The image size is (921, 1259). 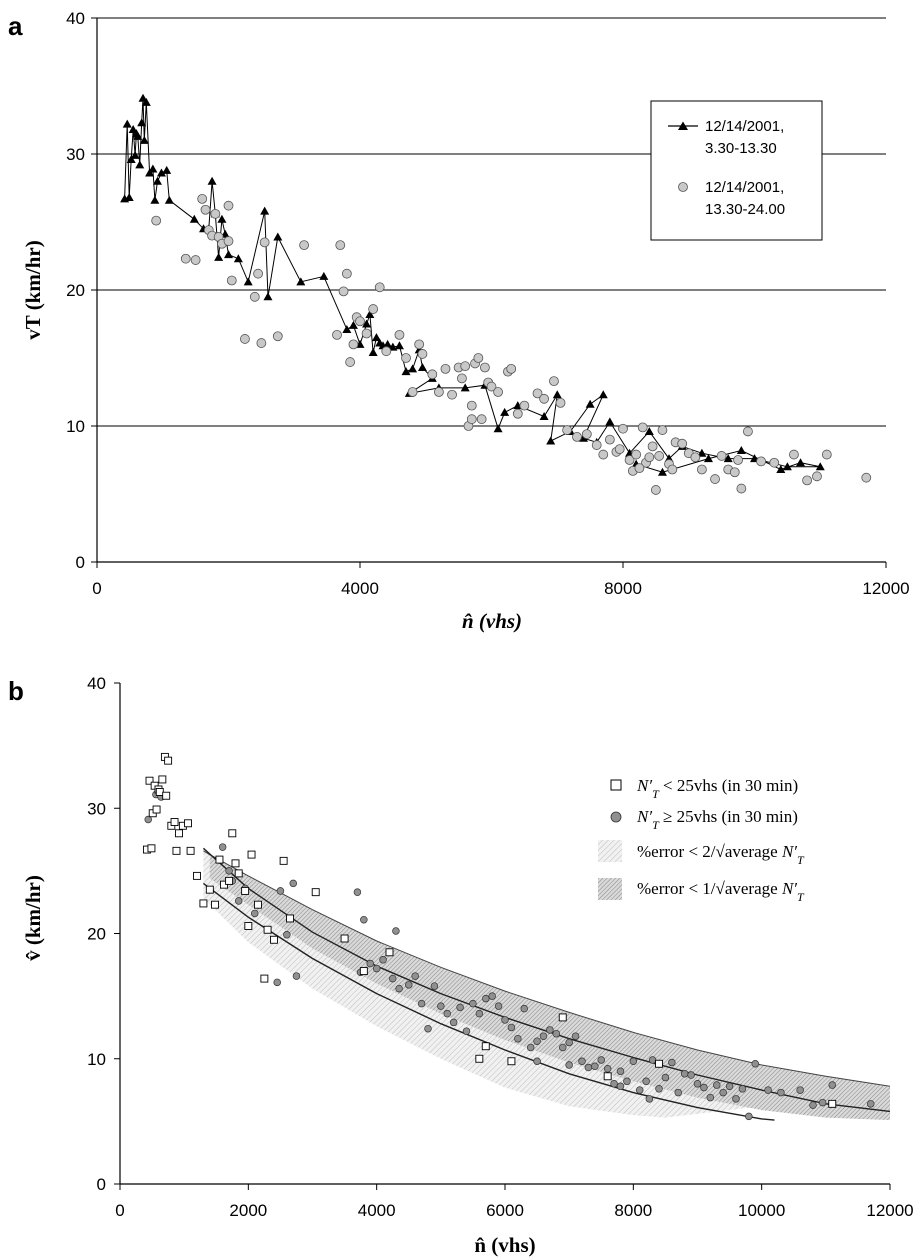 What do you see at coordinates (633, 1210) in the screenshot?
I see `b-x-tick-label: 8000` at bounding box center [633, 1210].